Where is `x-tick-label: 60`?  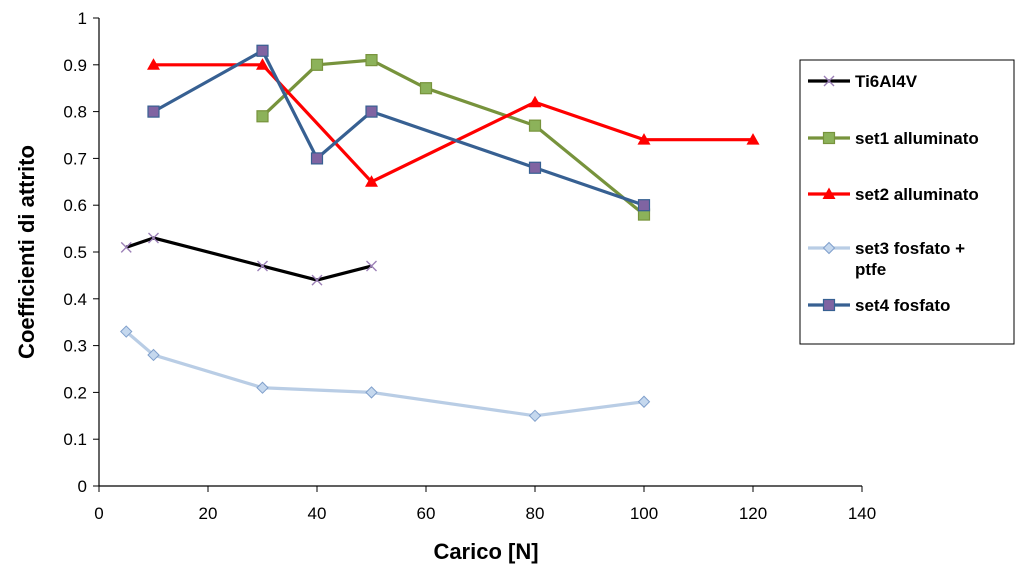 x-tick-label: 60 is located at coordinates (426, 513).